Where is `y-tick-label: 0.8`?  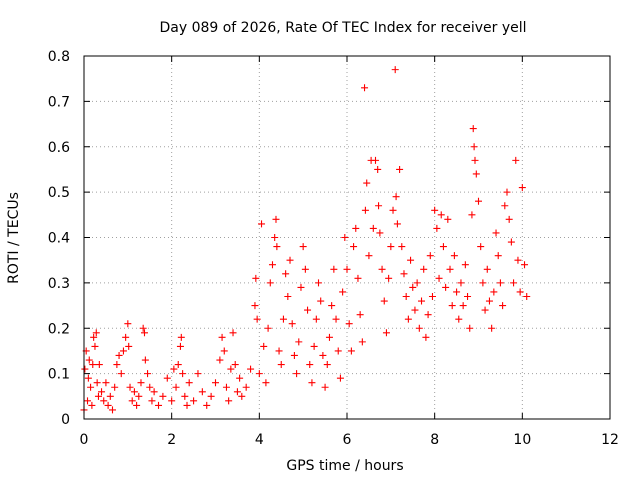 y-tick-label: 0.8 is located at coordinates (59, 57).